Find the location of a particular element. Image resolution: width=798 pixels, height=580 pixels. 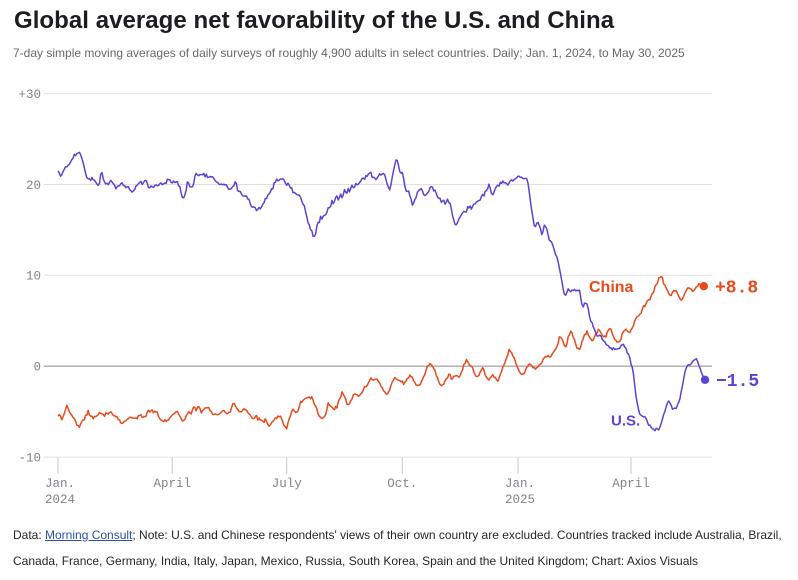

svg-text: 0 is located at coordinates (37, 368).